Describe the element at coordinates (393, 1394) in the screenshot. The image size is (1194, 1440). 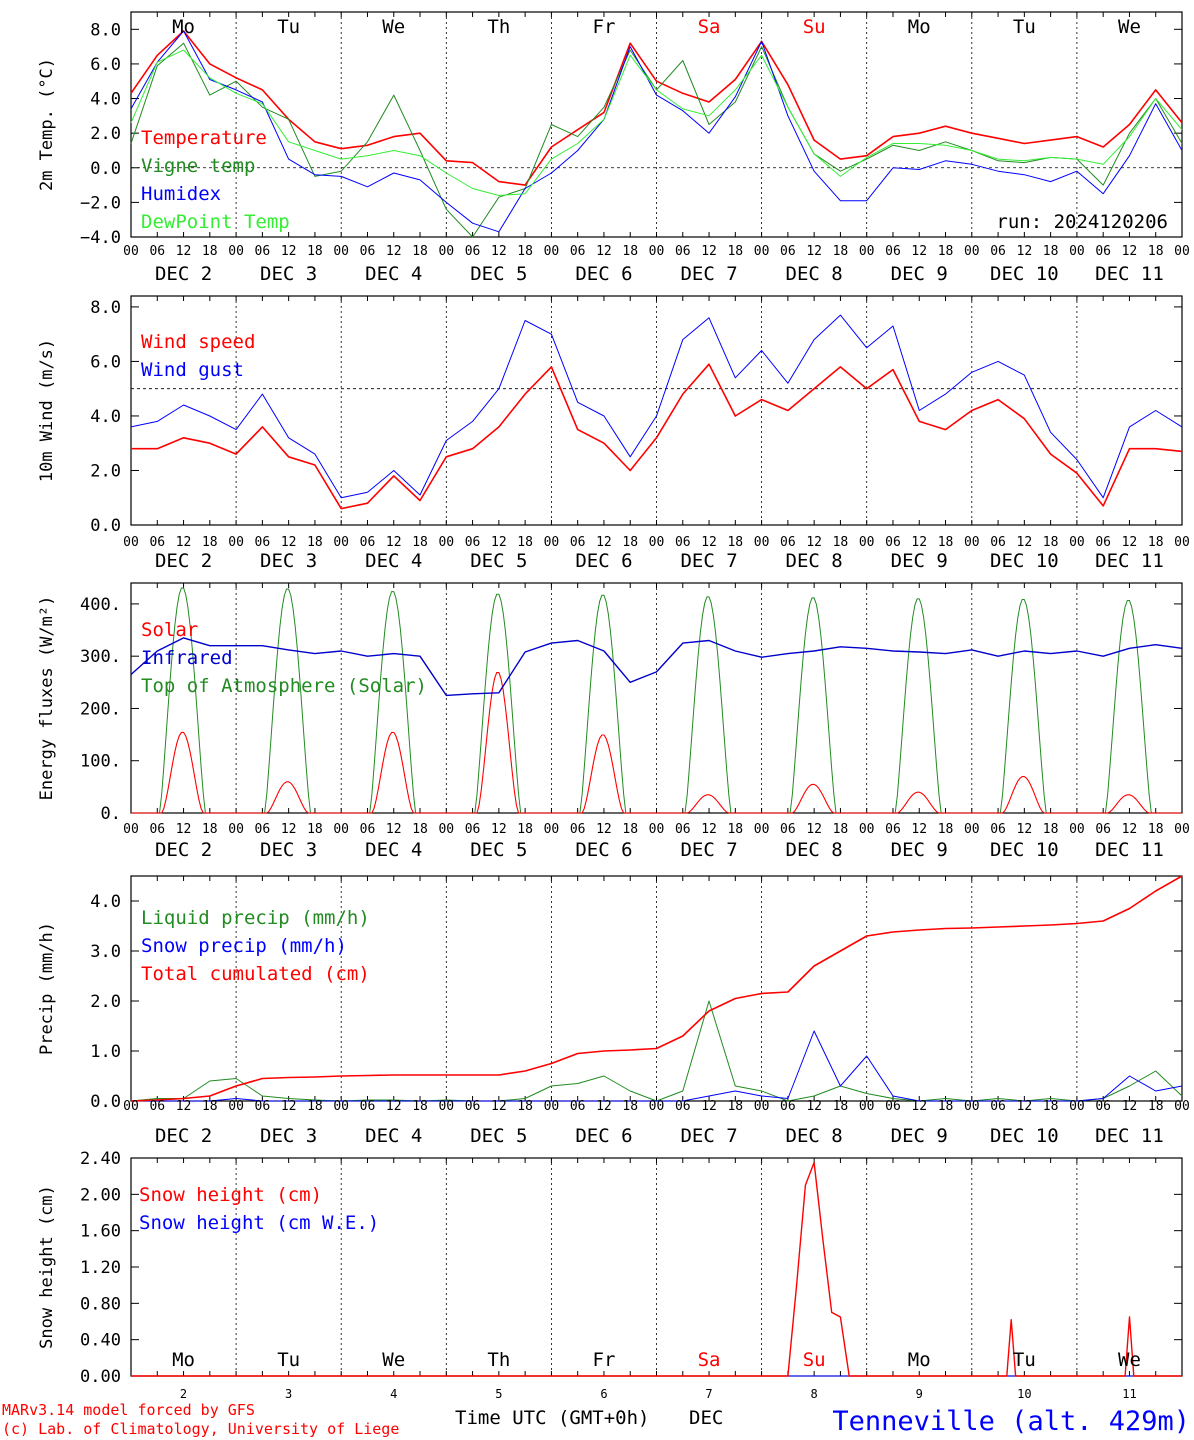
I see `day-number-label: 4` at that location.